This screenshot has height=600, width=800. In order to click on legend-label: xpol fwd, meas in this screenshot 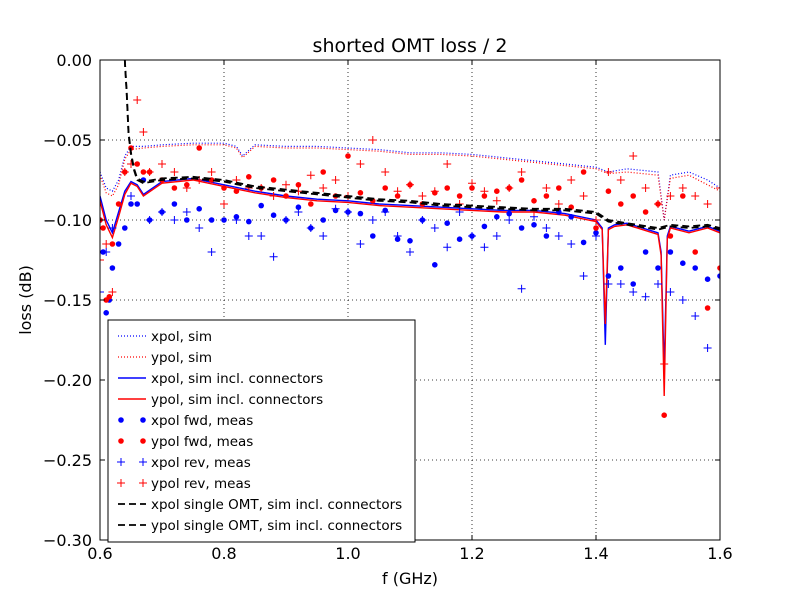, I will do `click(202, 421)`.